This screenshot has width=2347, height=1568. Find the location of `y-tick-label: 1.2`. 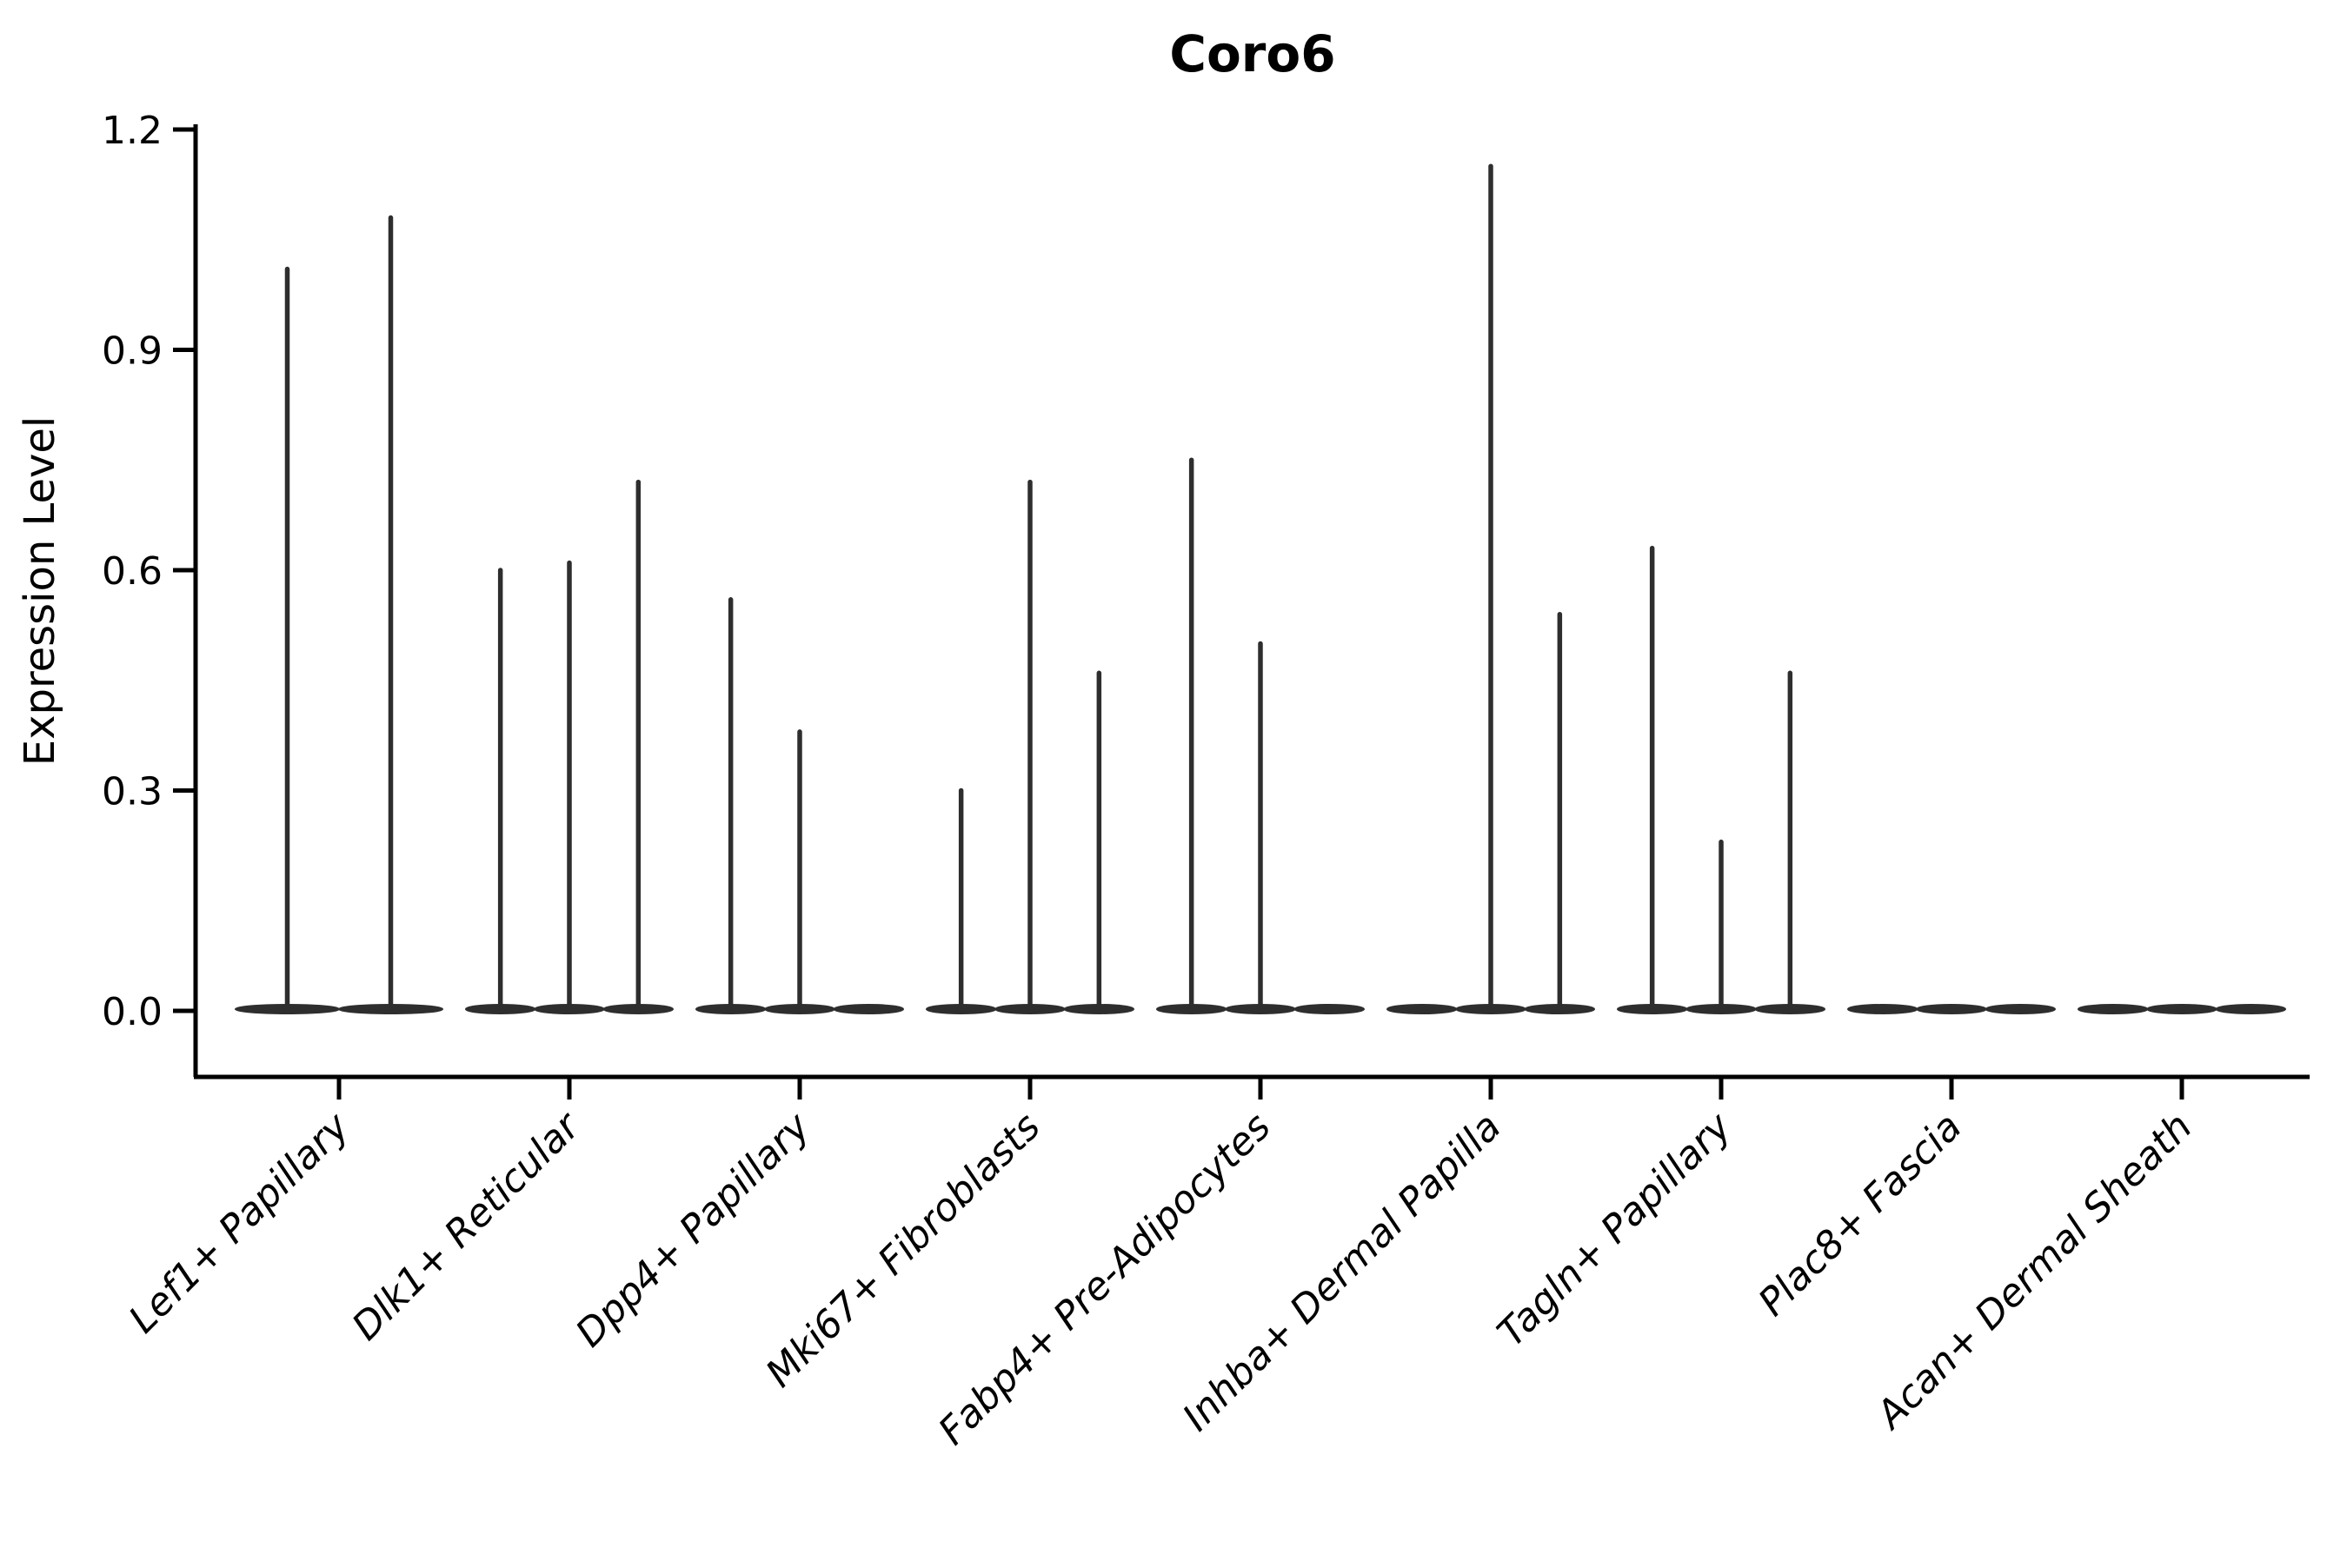

y-tick-label: 1.2 is located at coordinates (132, 131).